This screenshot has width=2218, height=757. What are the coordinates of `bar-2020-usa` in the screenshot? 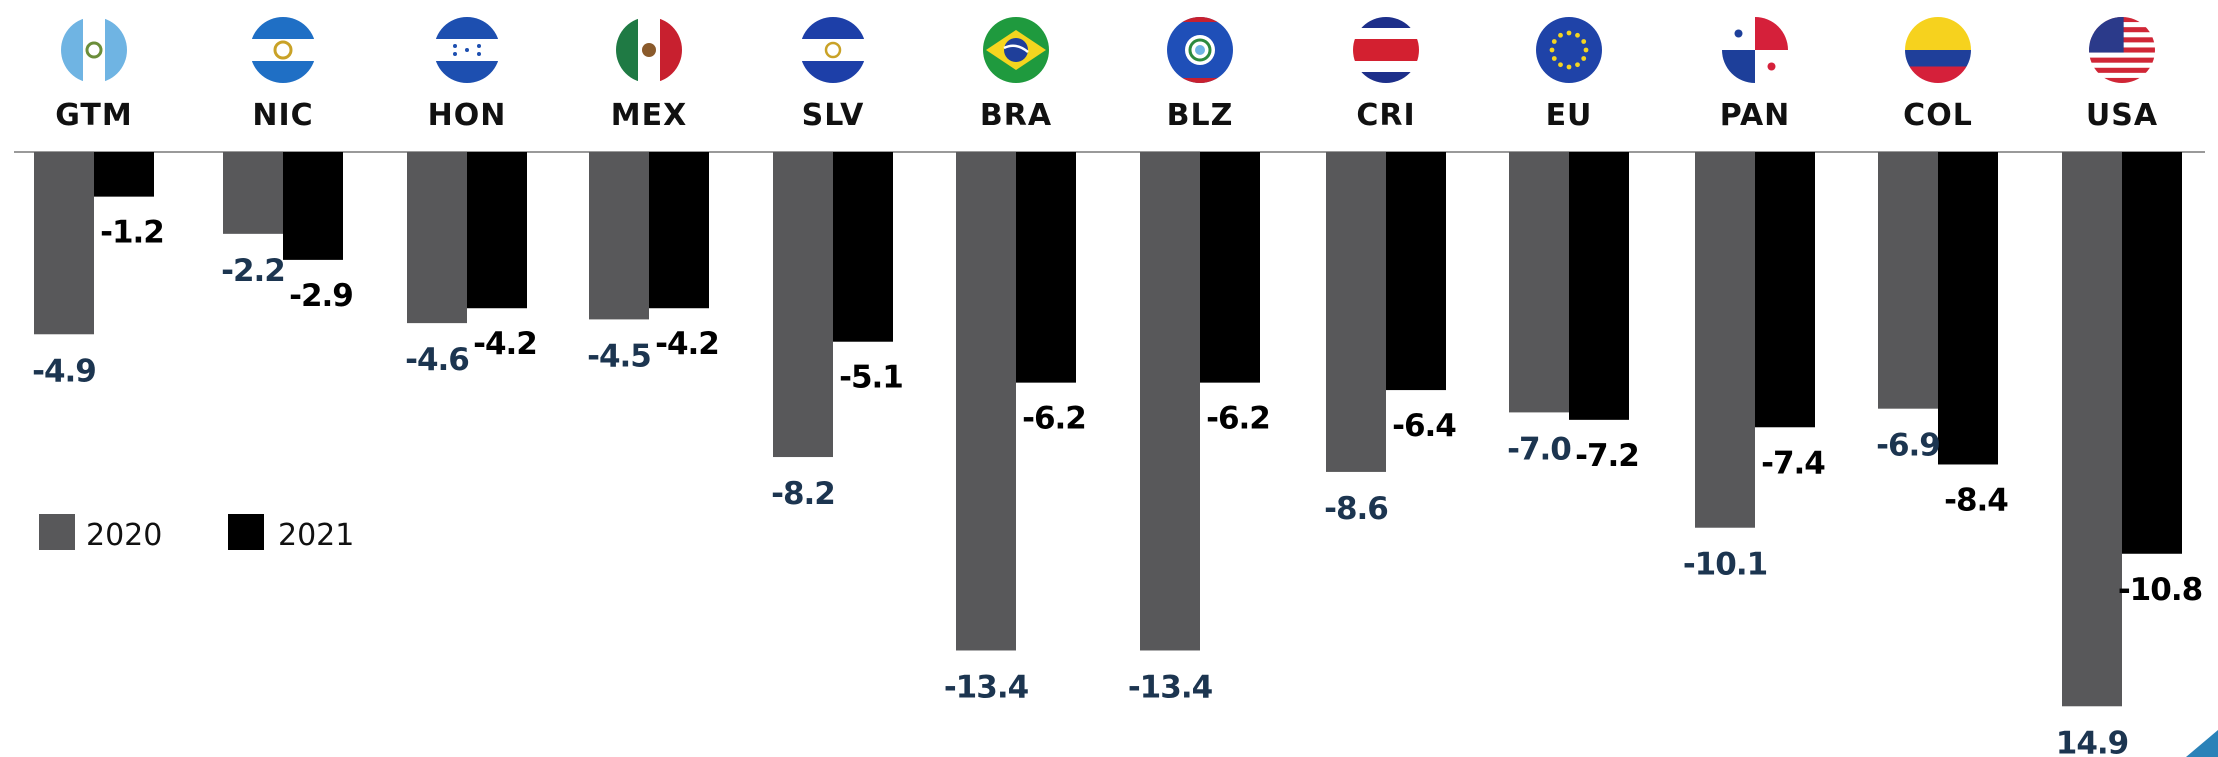 It's located at (2092, 429).